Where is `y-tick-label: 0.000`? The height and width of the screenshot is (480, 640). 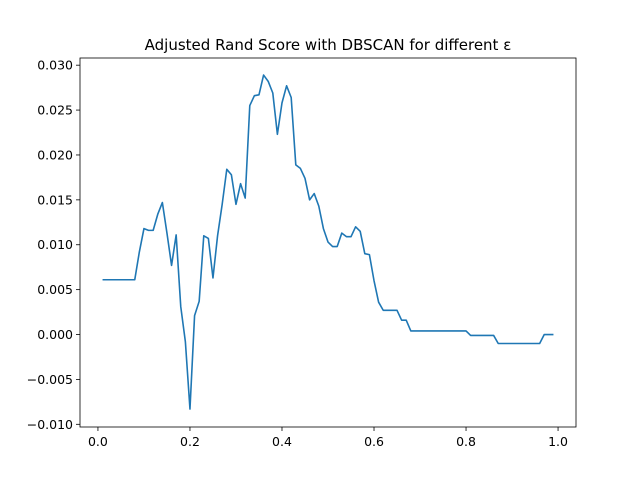
y-tick-label: 0.000 is located at coordinates (55, 334).